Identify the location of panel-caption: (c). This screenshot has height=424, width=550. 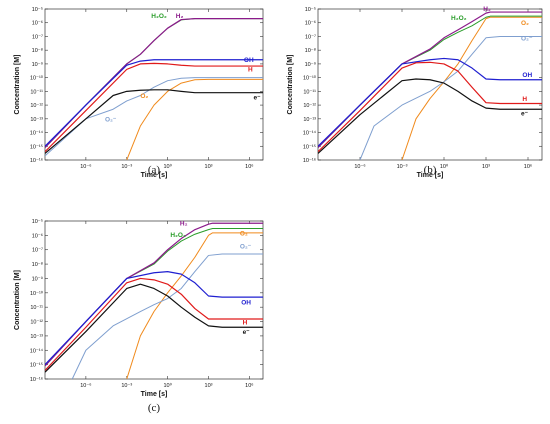
(154, 408).